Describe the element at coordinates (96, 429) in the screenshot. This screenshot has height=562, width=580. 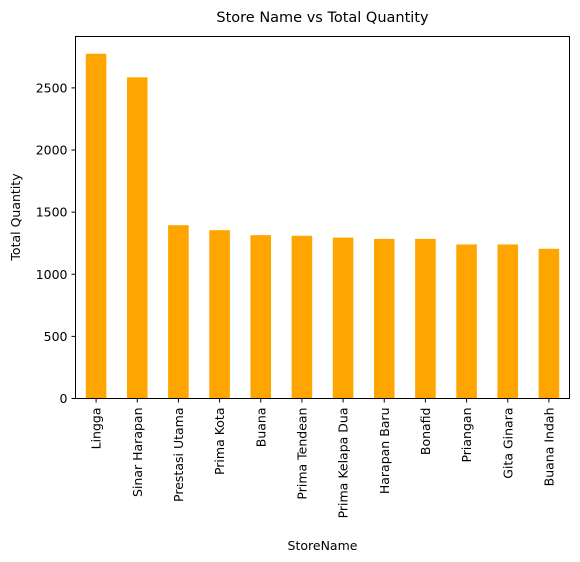
I see `x-tick-label: Lingga` at that location.